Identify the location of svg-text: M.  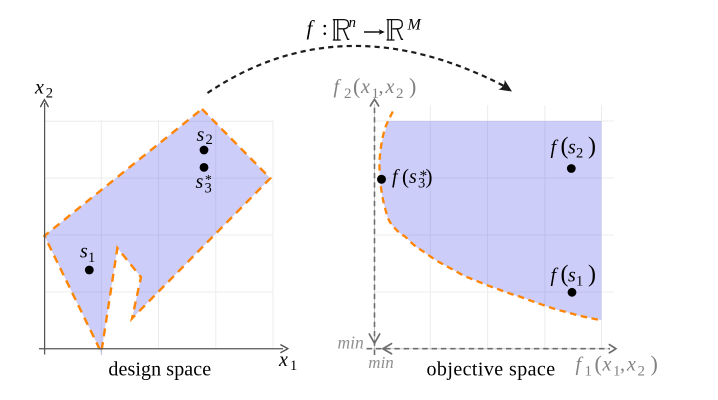
(415, 25).